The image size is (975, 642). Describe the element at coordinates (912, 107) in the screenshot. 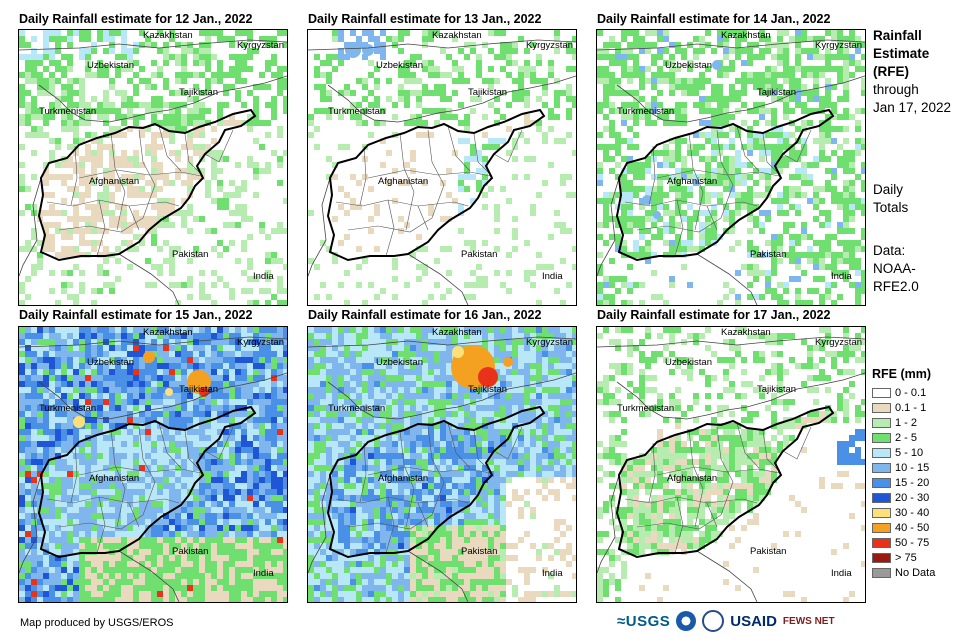

I see `through-date: Jan 17, 2022` at that location.